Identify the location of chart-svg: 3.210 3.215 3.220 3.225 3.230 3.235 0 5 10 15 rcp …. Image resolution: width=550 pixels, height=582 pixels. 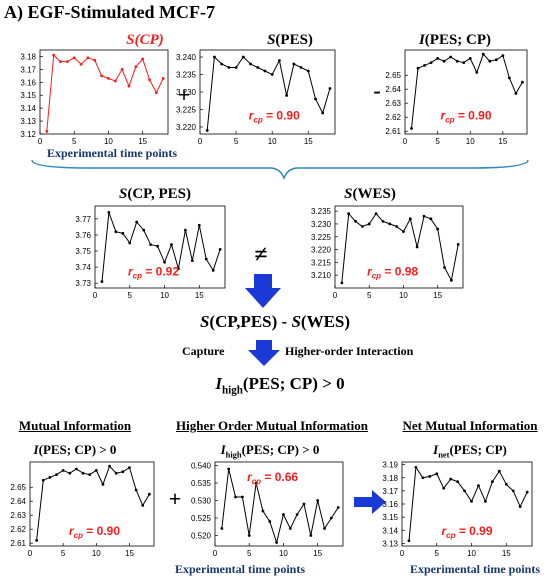
(387, 252).